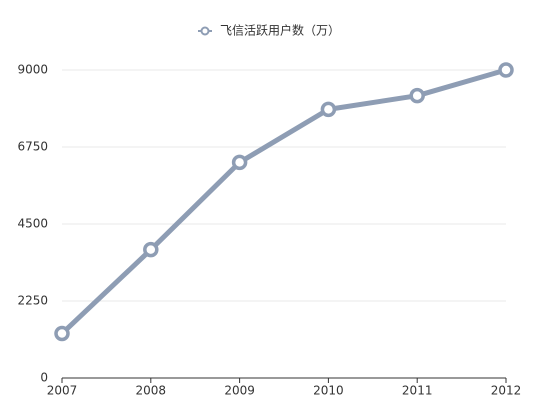 This screenshot has width=558, height=414. I want to click on y-tick-label: 2250, so click(32, 301).